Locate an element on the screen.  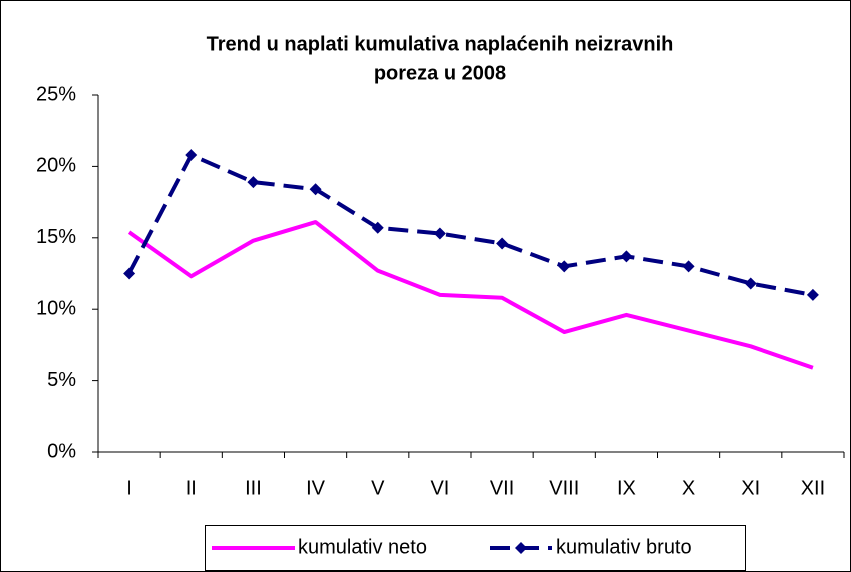
x-tick-label: VIII is located at coordinates (564, 488).